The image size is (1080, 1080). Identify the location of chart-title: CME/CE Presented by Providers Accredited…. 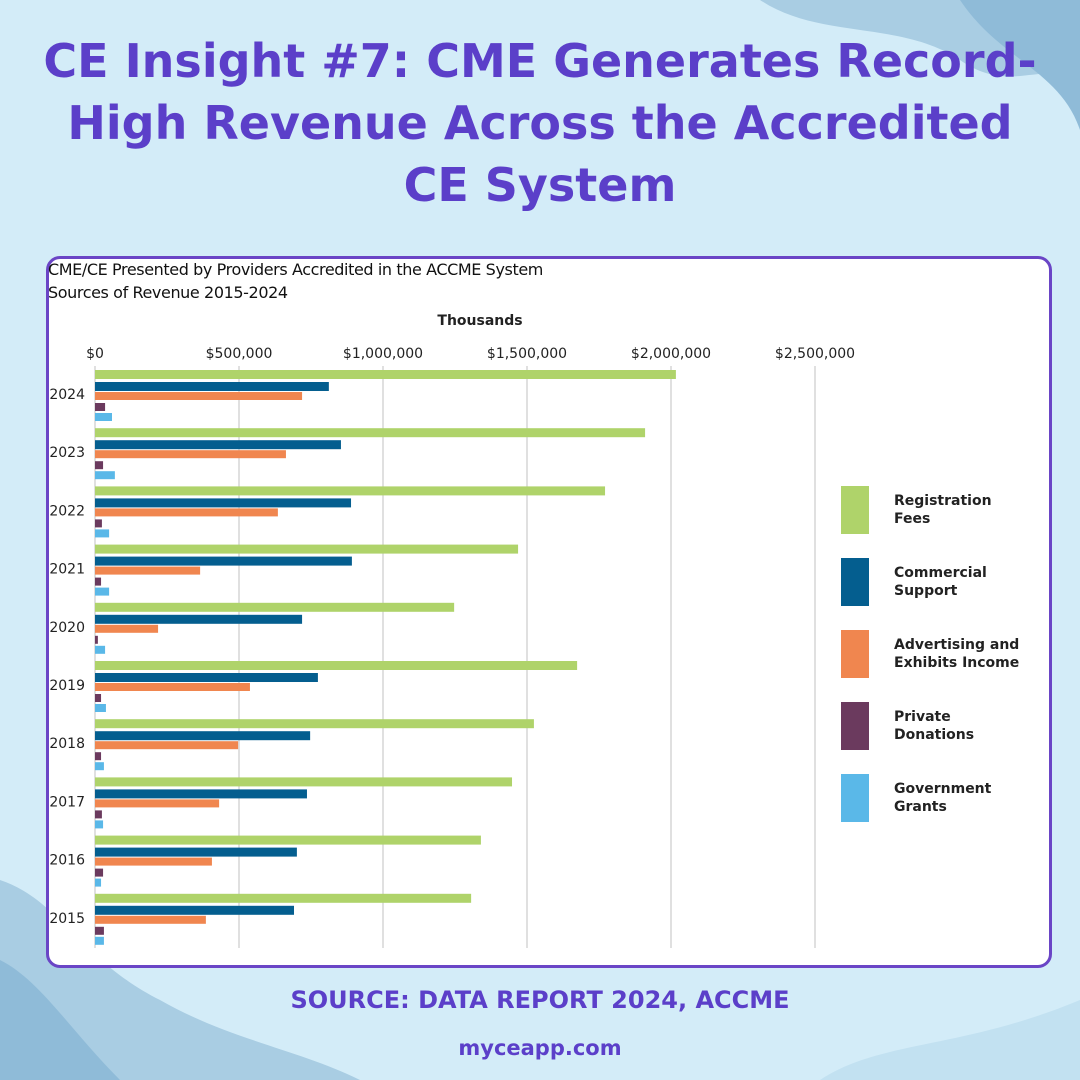
(295, 269).